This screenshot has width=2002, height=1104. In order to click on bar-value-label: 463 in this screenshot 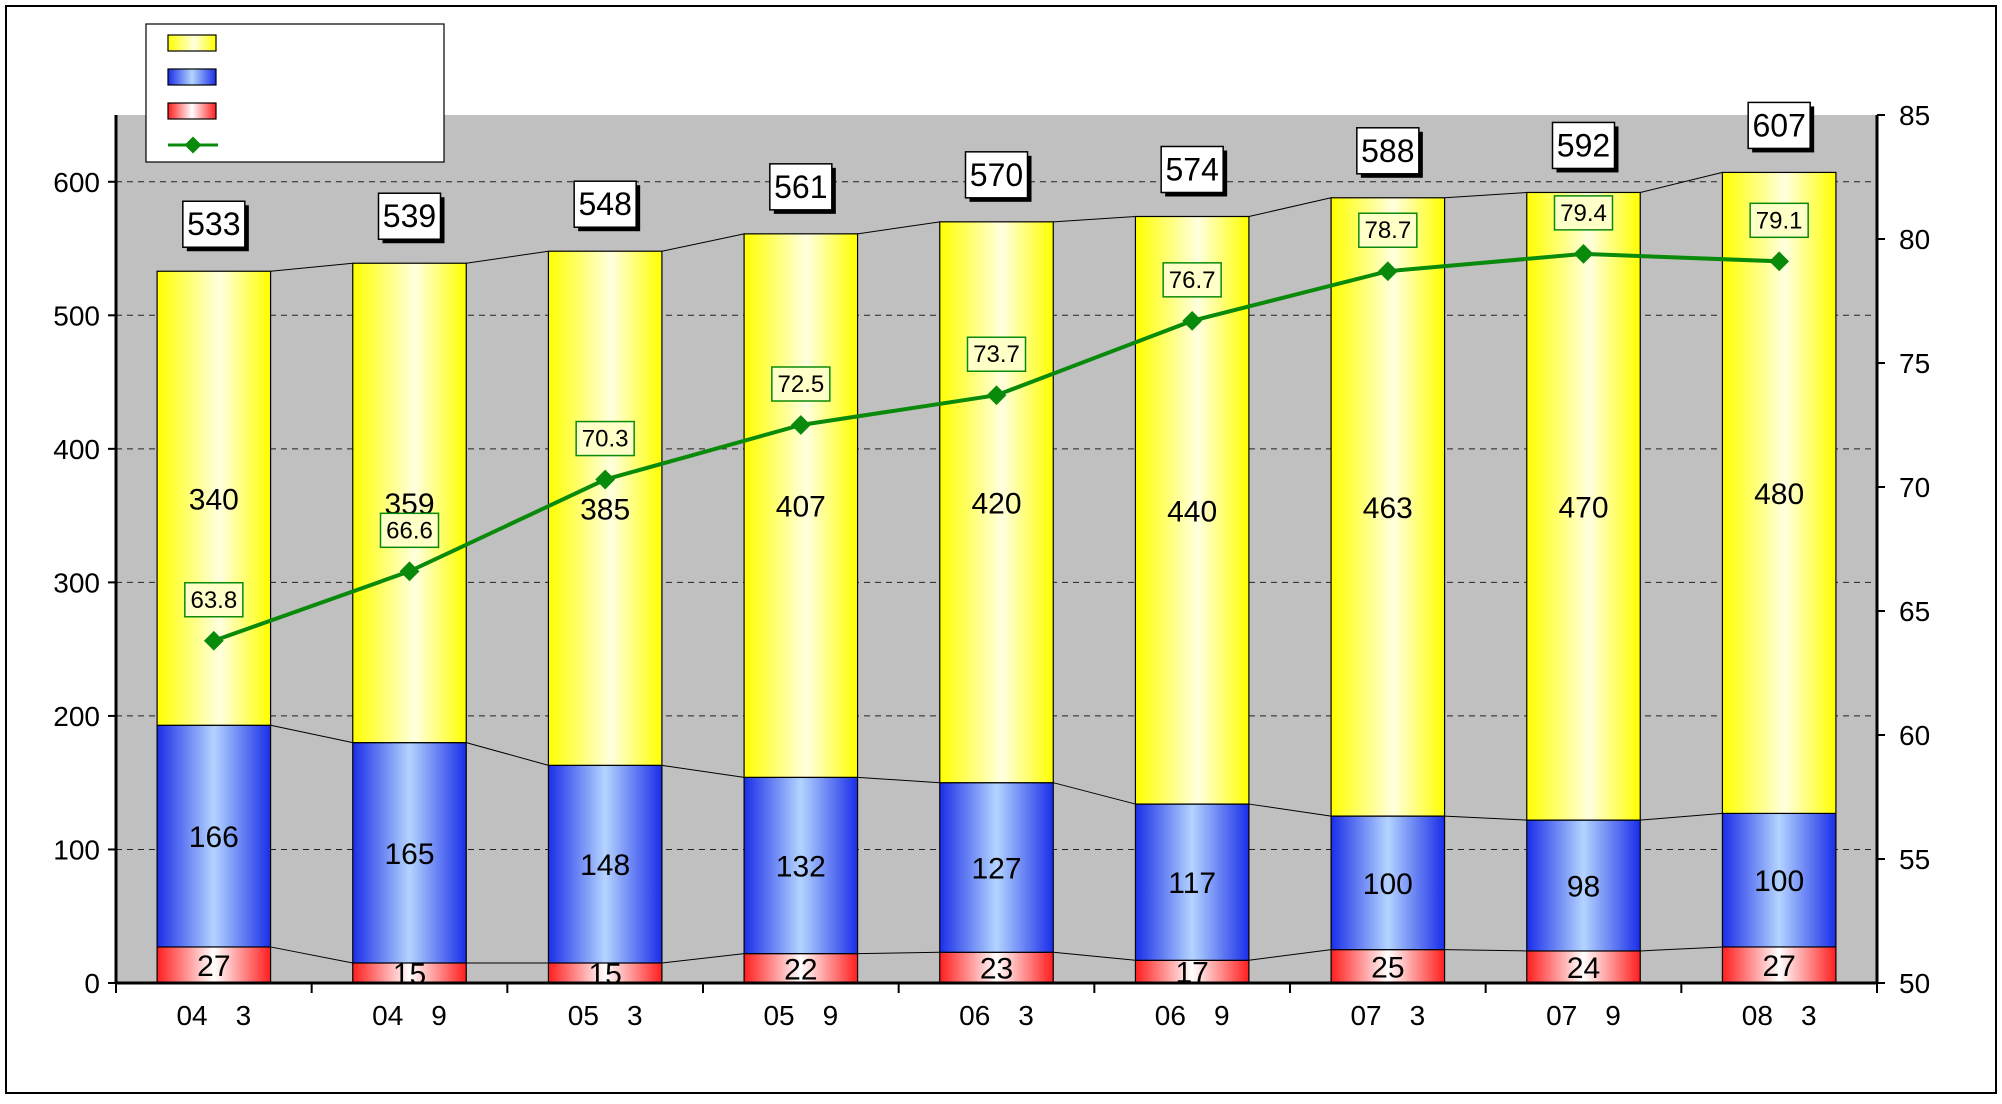, I will do `click(1388, 508)`.